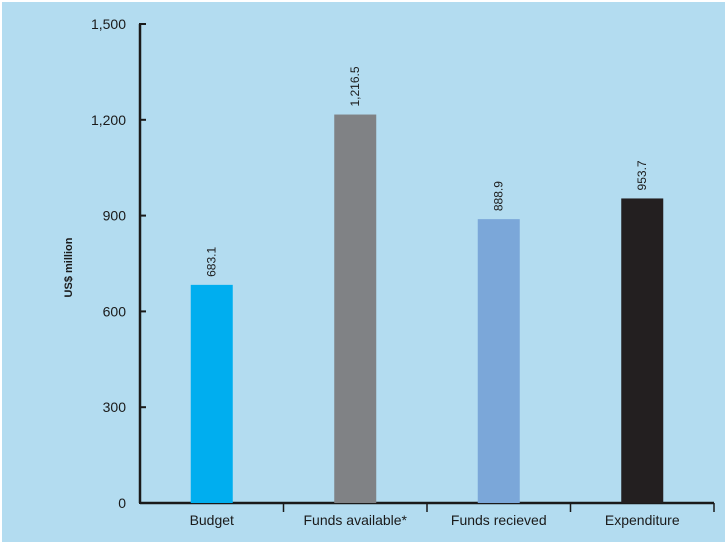 The height and width of the screenshot is (546, 727). Describe the element at coordinates (122, 503) in the screenshot. I see `y-tick-label: 0` at that location.